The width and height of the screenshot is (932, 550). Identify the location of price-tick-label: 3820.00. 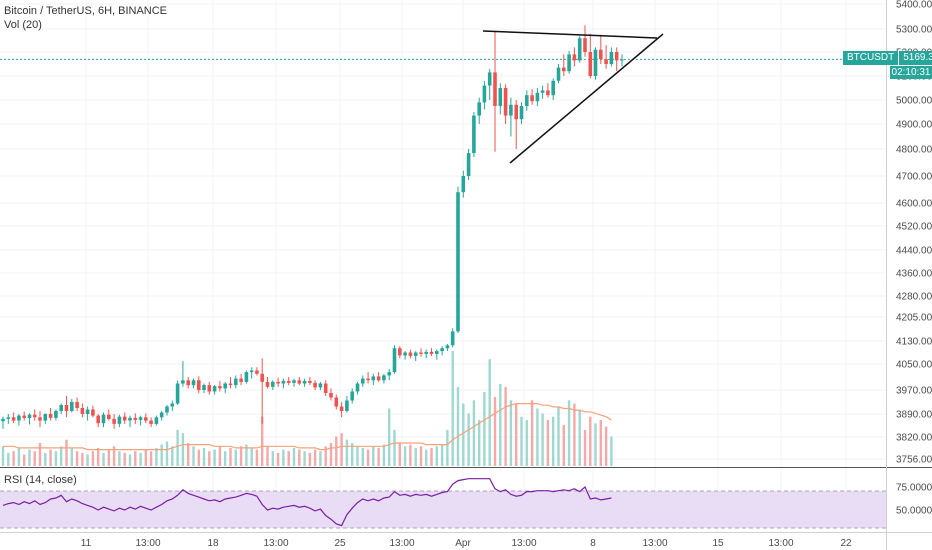
(914, 438).